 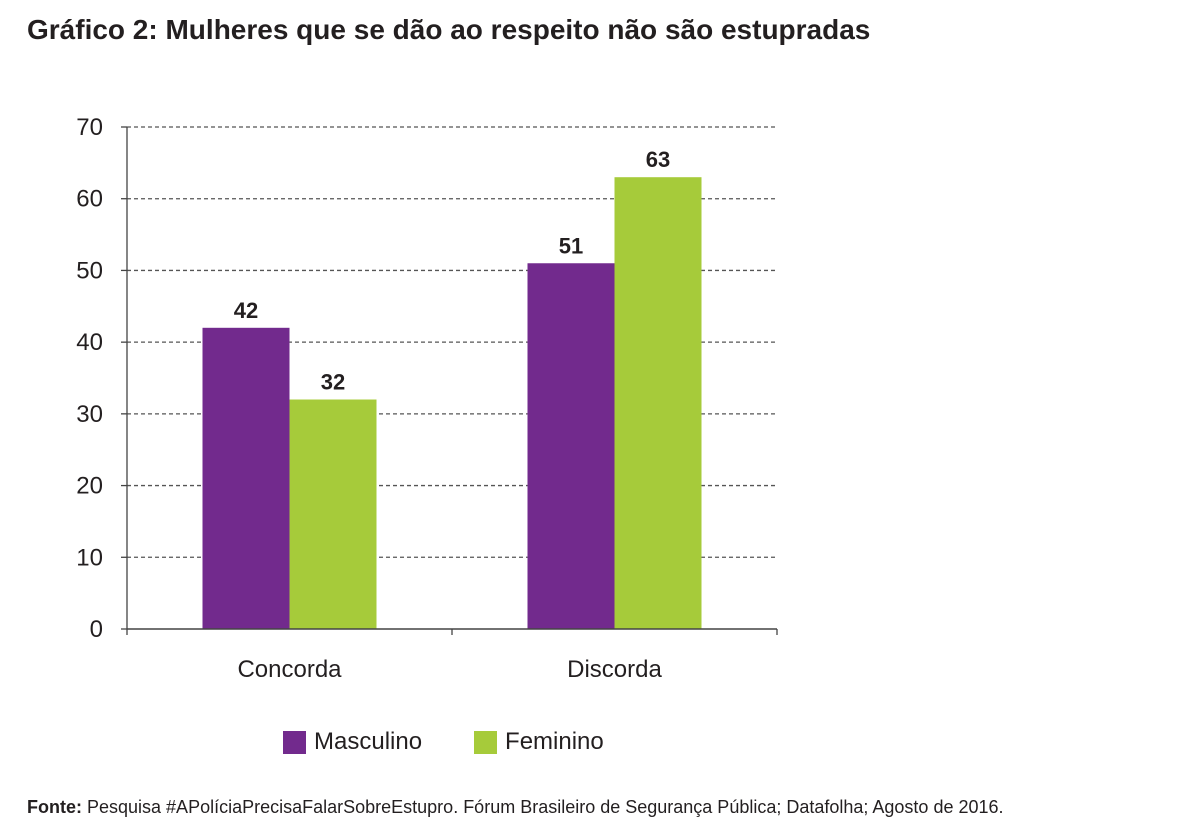 I want to click on bar-masculino-concorda, so click(x=246, y=478).